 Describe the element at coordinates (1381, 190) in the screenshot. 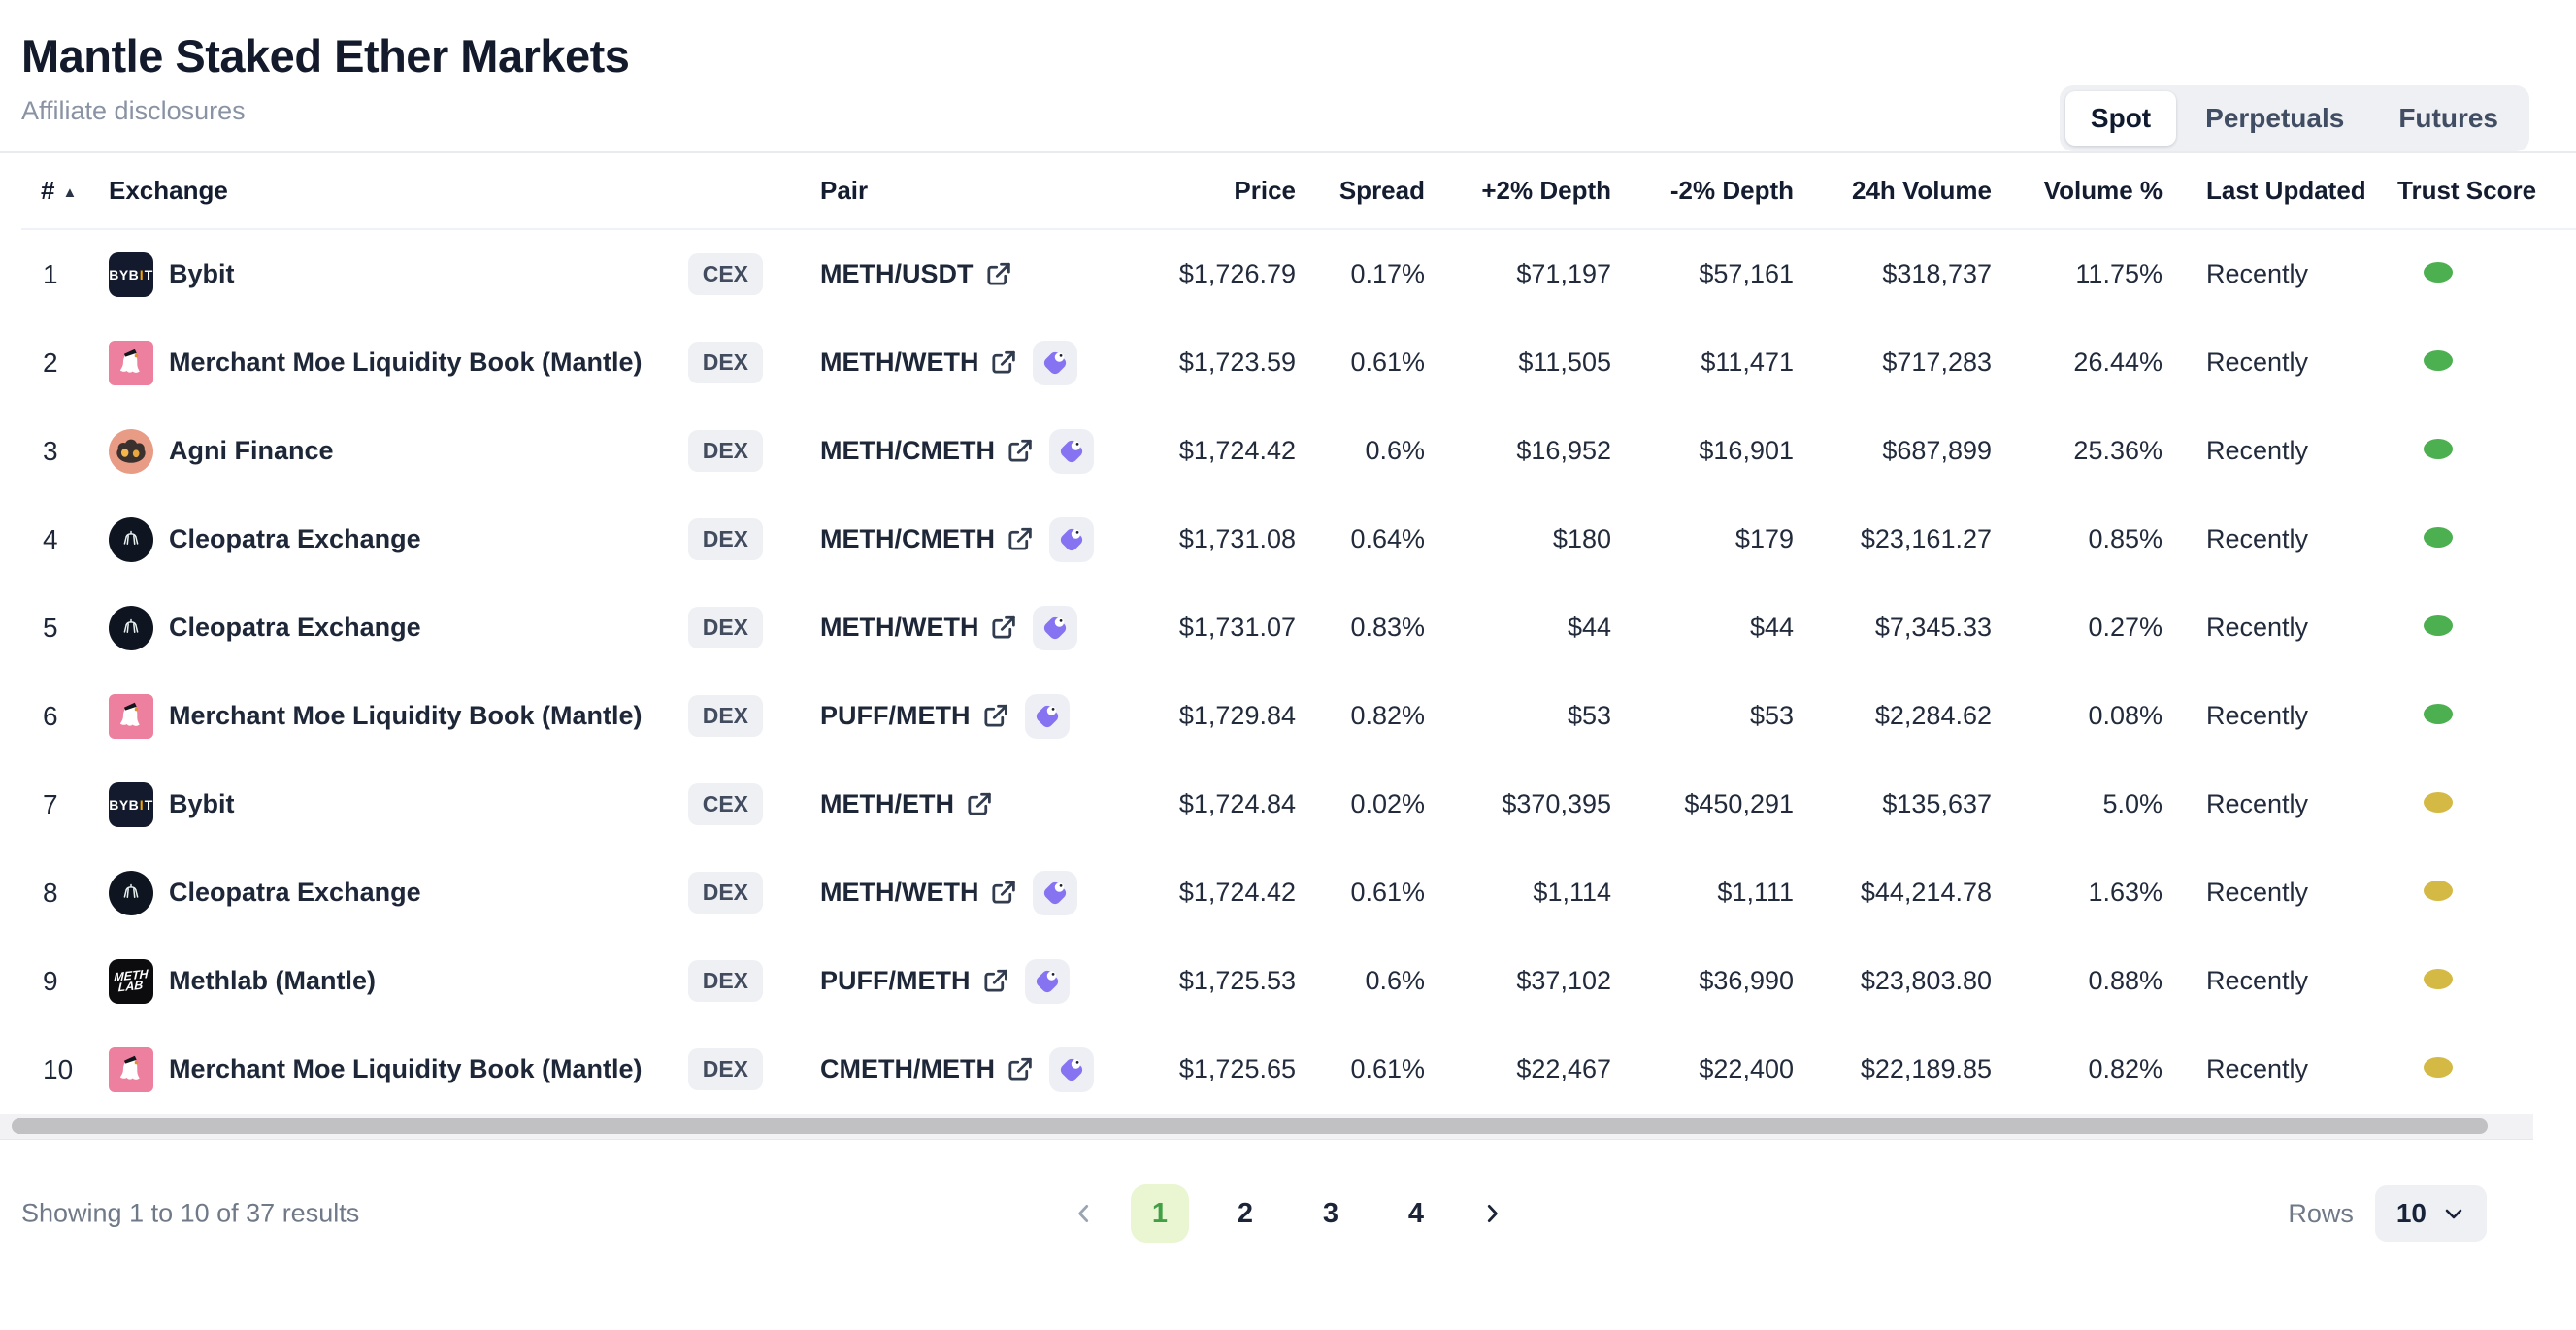

I see `column-header-spread: Spread` at that location.